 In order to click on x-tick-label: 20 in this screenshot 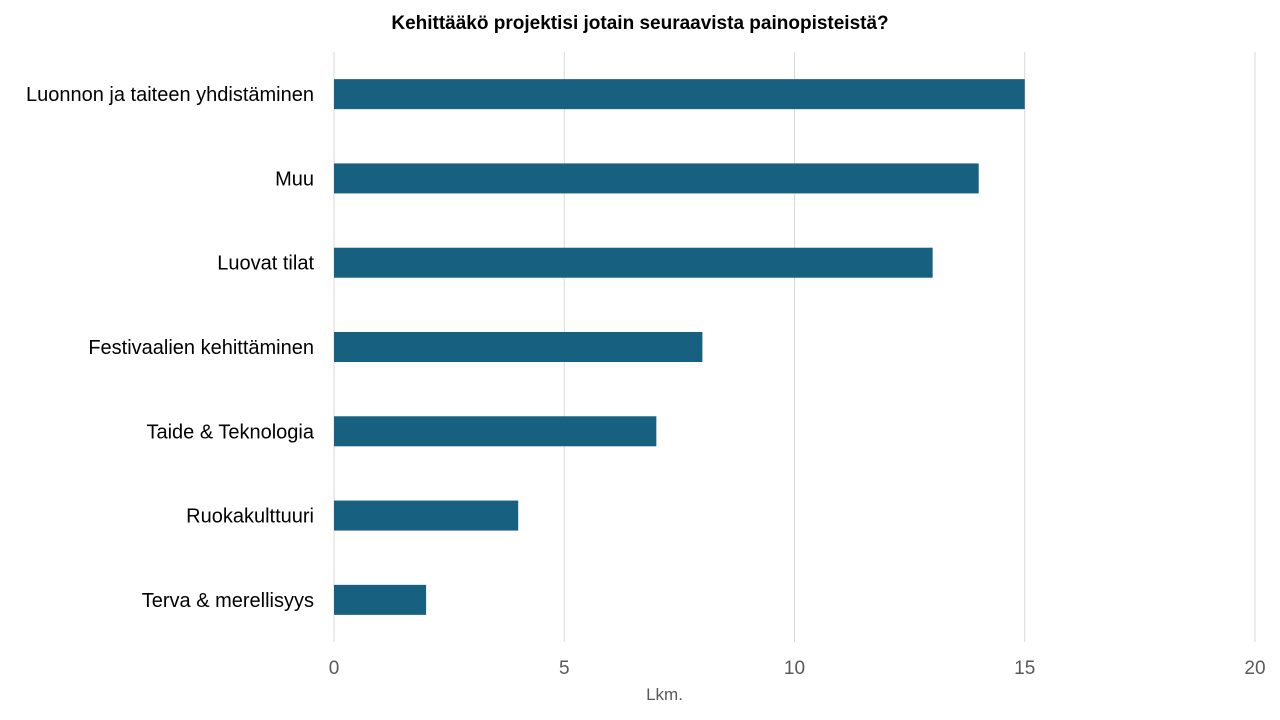, I will do `click(1254, 668)`.